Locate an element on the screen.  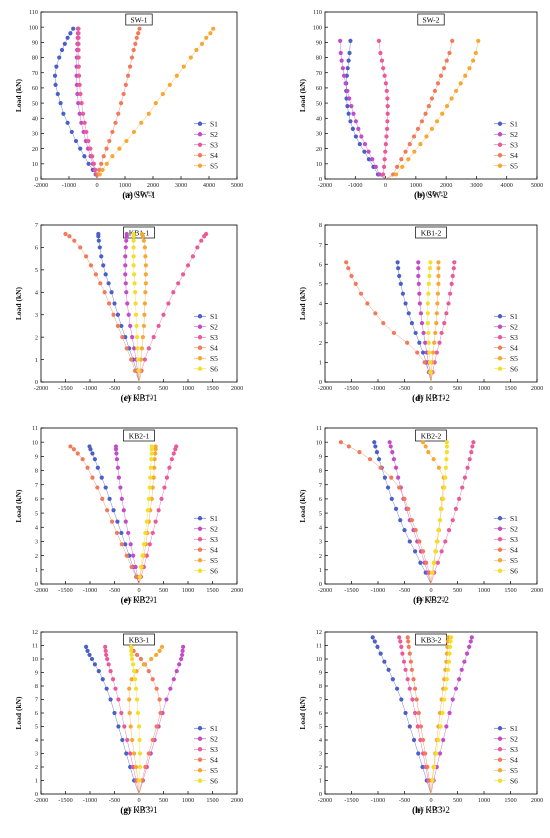
y-axis-label: Load (kN) is located at coordinates (302, 95).